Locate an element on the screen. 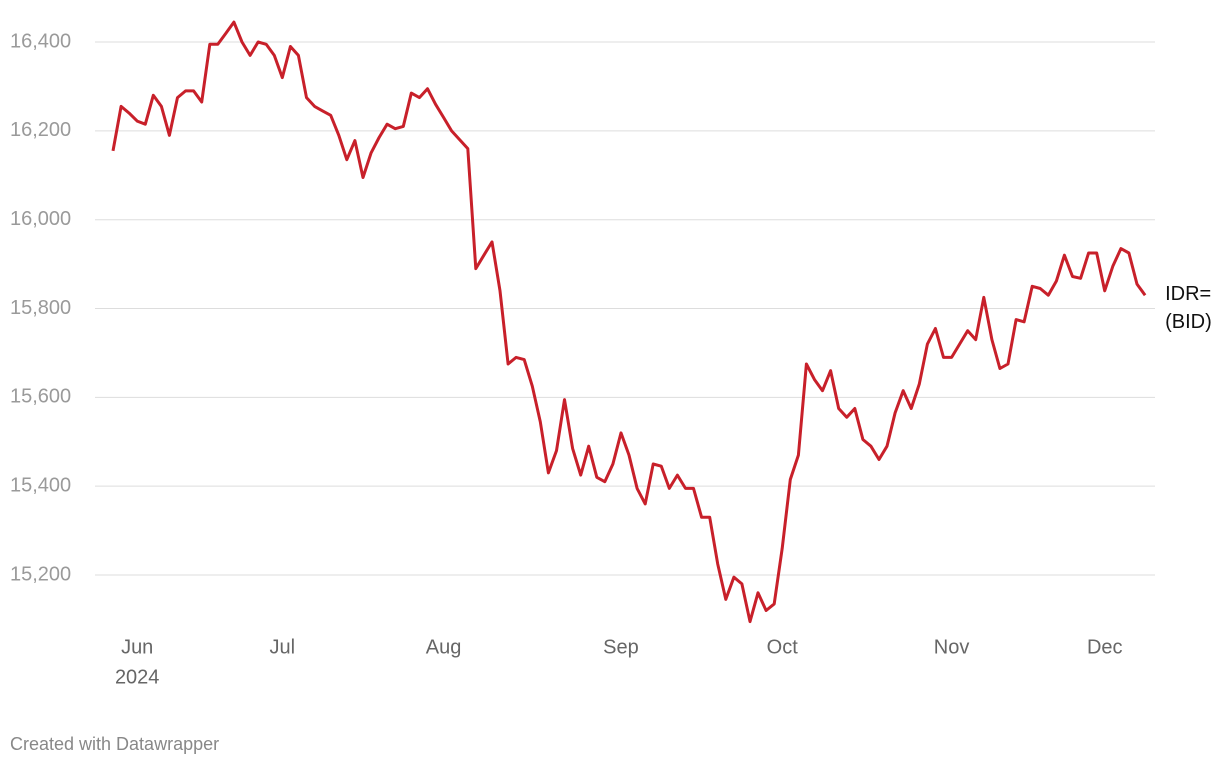 The image size is (1220, 768). series-label: IDR= (BID) is located at coordinates (1188, 308).